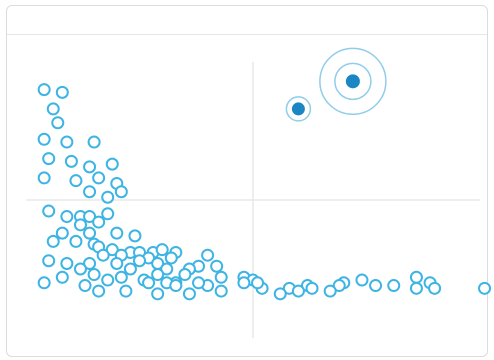  I want to click on panel-header, so click(247, 20).